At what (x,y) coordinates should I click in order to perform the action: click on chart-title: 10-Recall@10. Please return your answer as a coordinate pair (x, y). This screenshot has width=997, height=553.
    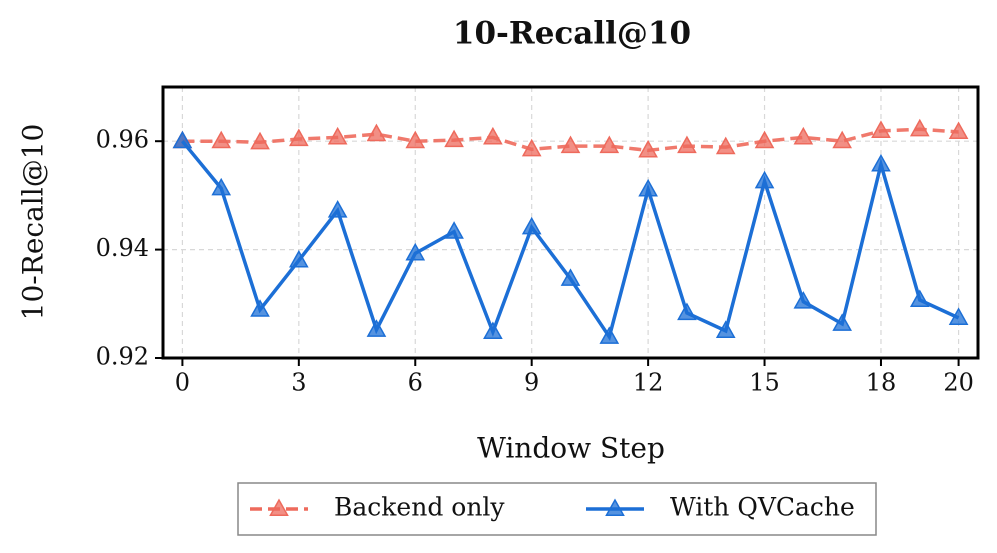
    Looking at the image, I should click on (572, 34).